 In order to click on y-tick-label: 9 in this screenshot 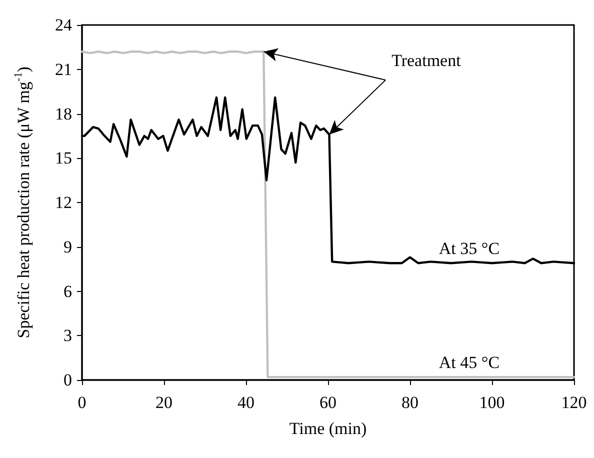, I will do `click(68, 246)`.